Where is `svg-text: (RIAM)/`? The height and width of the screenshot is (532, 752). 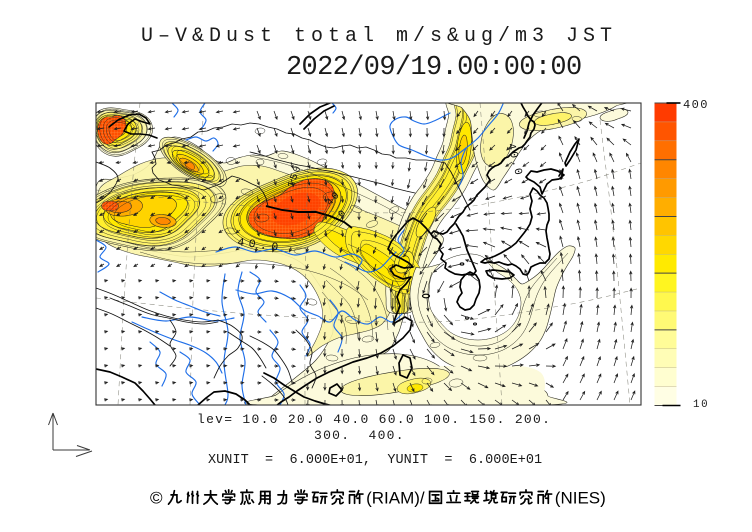 svg-text: (RIAM)/ is located at coordinates (395, 498).